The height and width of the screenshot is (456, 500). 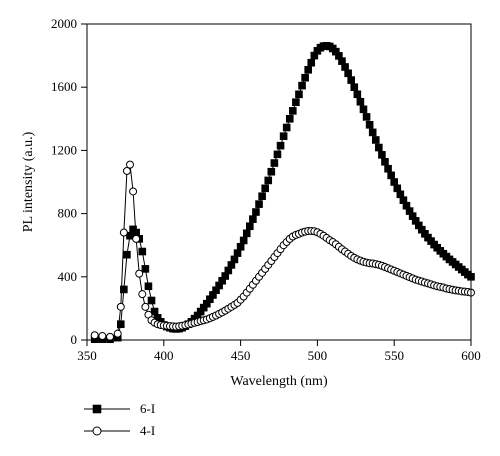 I want to click on x-tick-label: 600, so click(x=471, y=355).